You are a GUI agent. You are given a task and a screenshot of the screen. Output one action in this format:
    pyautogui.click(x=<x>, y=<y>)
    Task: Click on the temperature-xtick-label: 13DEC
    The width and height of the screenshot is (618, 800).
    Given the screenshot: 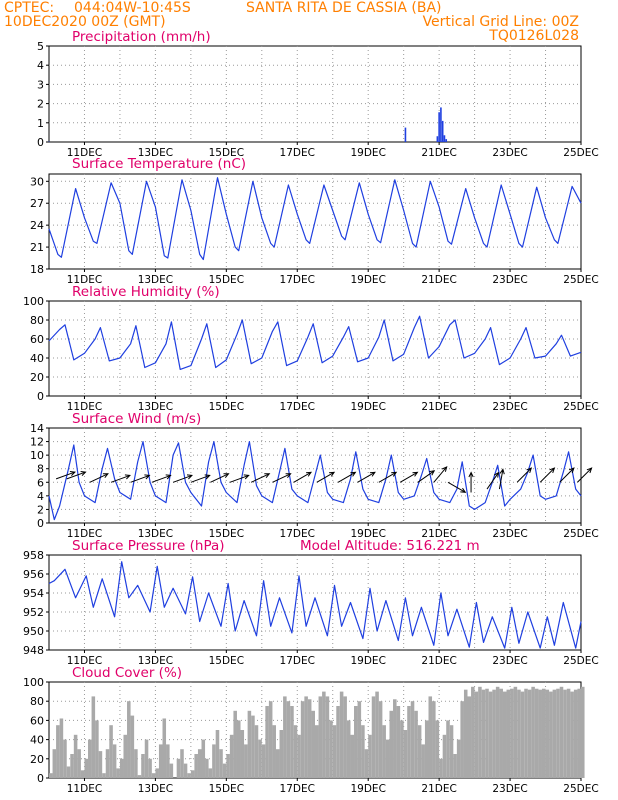 What is the action you would take?
    pyautogui.click(x=155, y=280)
    